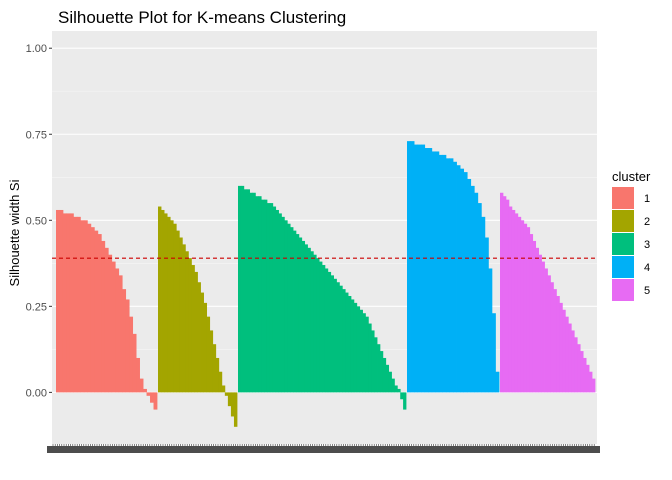 This screenshot has height=480, width=672. What do you see at coordinates (647, 291) in the screenshot?
I see `legend-label-5: 5` at bounding box center [647, 291].